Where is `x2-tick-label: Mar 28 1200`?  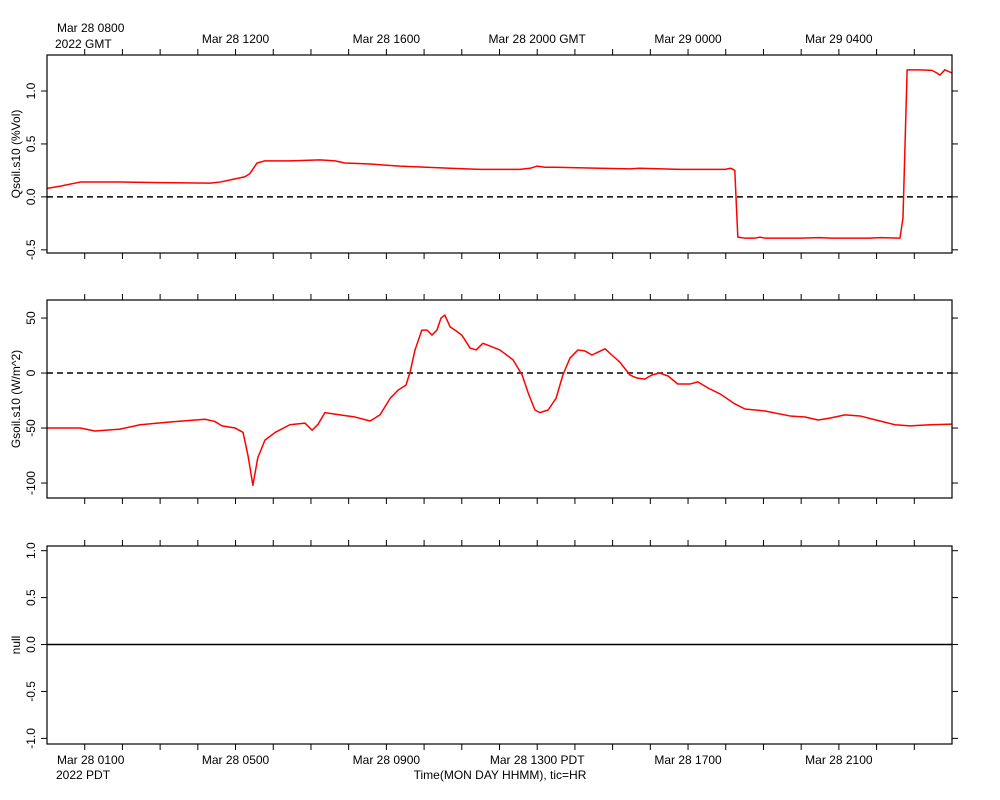
x2-tick-label: Mar 28 1200 is located at coordinates (236, 39).